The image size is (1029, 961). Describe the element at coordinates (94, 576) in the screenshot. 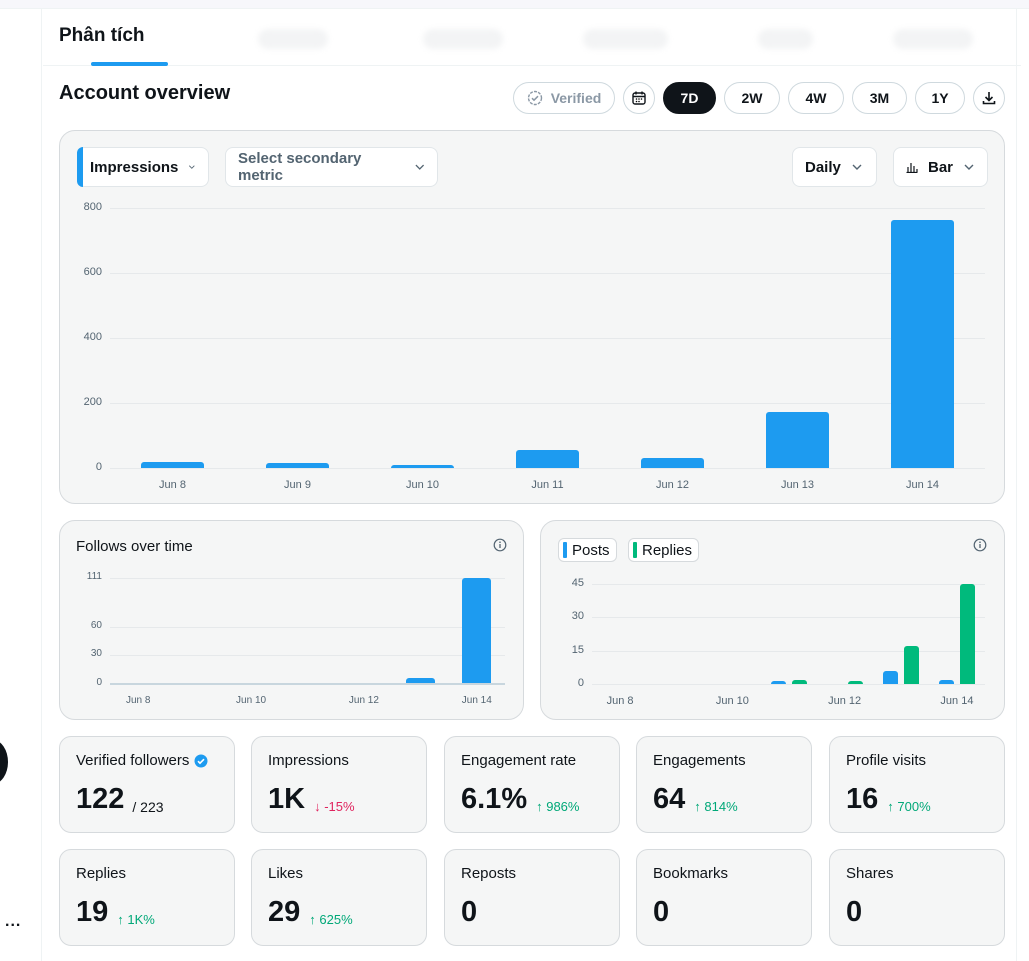

I see `y-tick-label: 111` at that location.